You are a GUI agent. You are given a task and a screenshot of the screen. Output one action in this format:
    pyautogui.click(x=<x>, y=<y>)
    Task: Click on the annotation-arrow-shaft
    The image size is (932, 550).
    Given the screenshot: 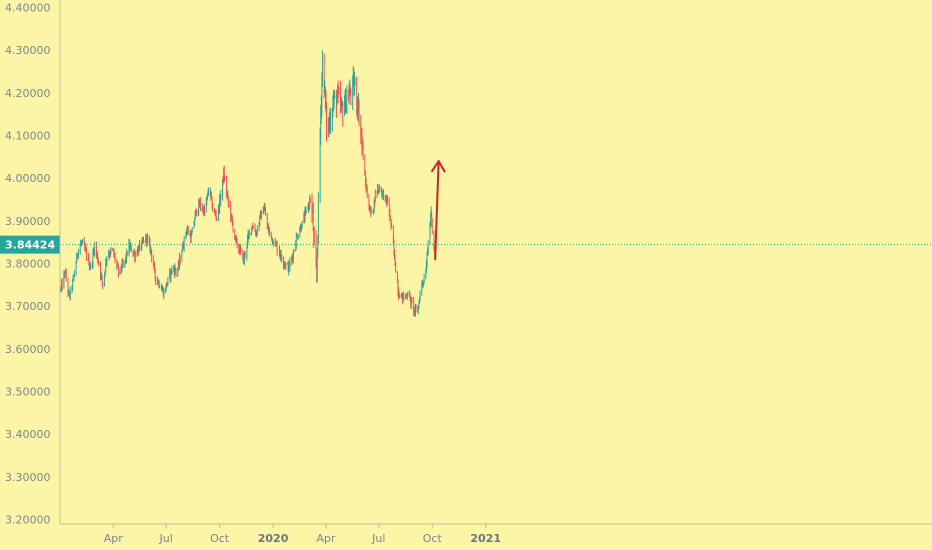 What is the action you would take?
    pyautogui.click(x=437, y=210)
    